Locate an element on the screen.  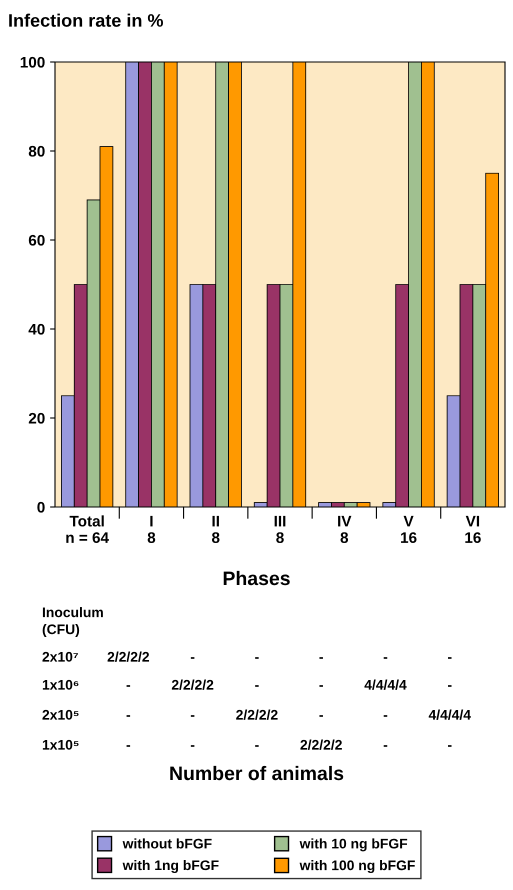
x-tick-label: V 16 is located at coordinates (409, 530).